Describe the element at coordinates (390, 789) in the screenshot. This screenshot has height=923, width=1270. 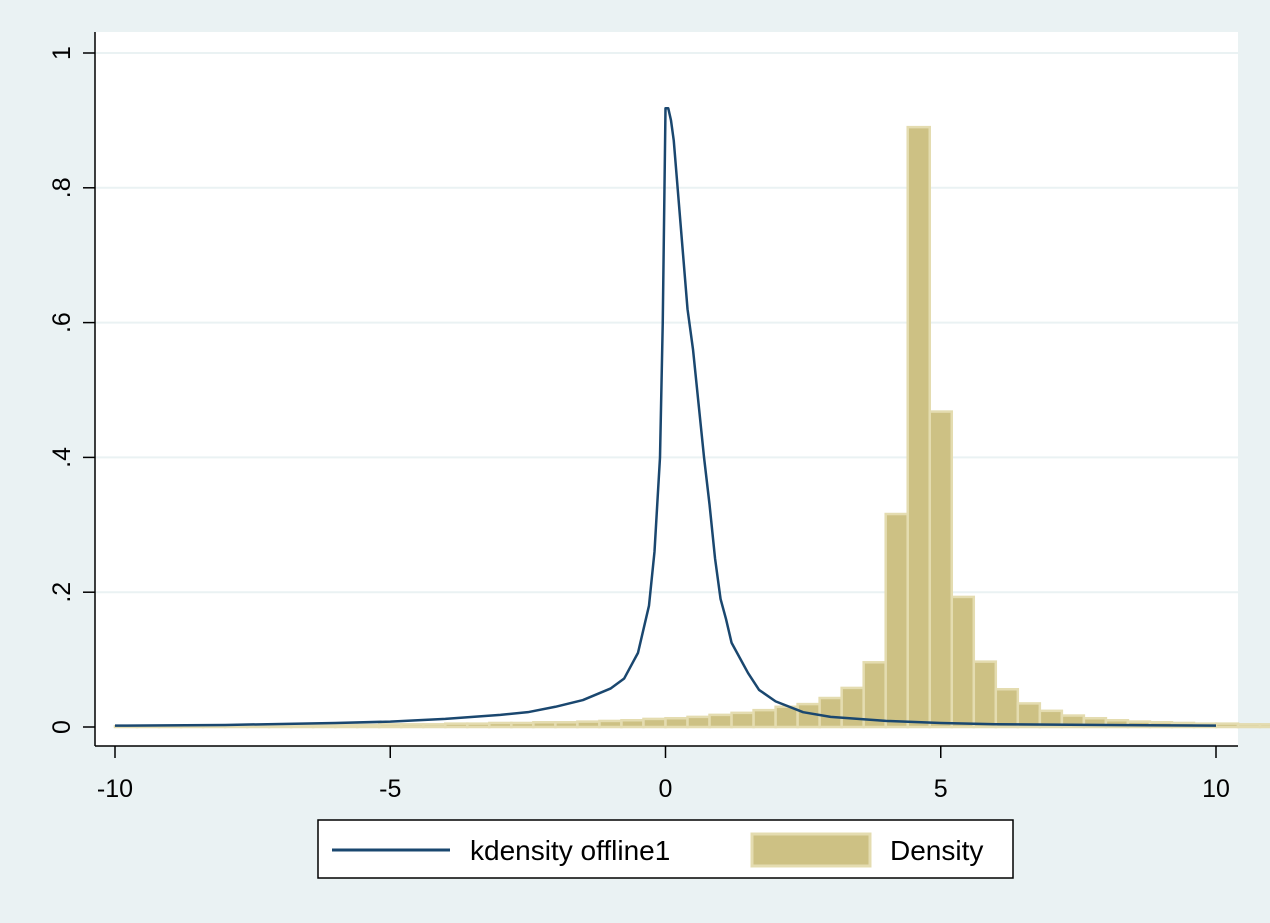
I see `x-tick-label: -5` at that location.